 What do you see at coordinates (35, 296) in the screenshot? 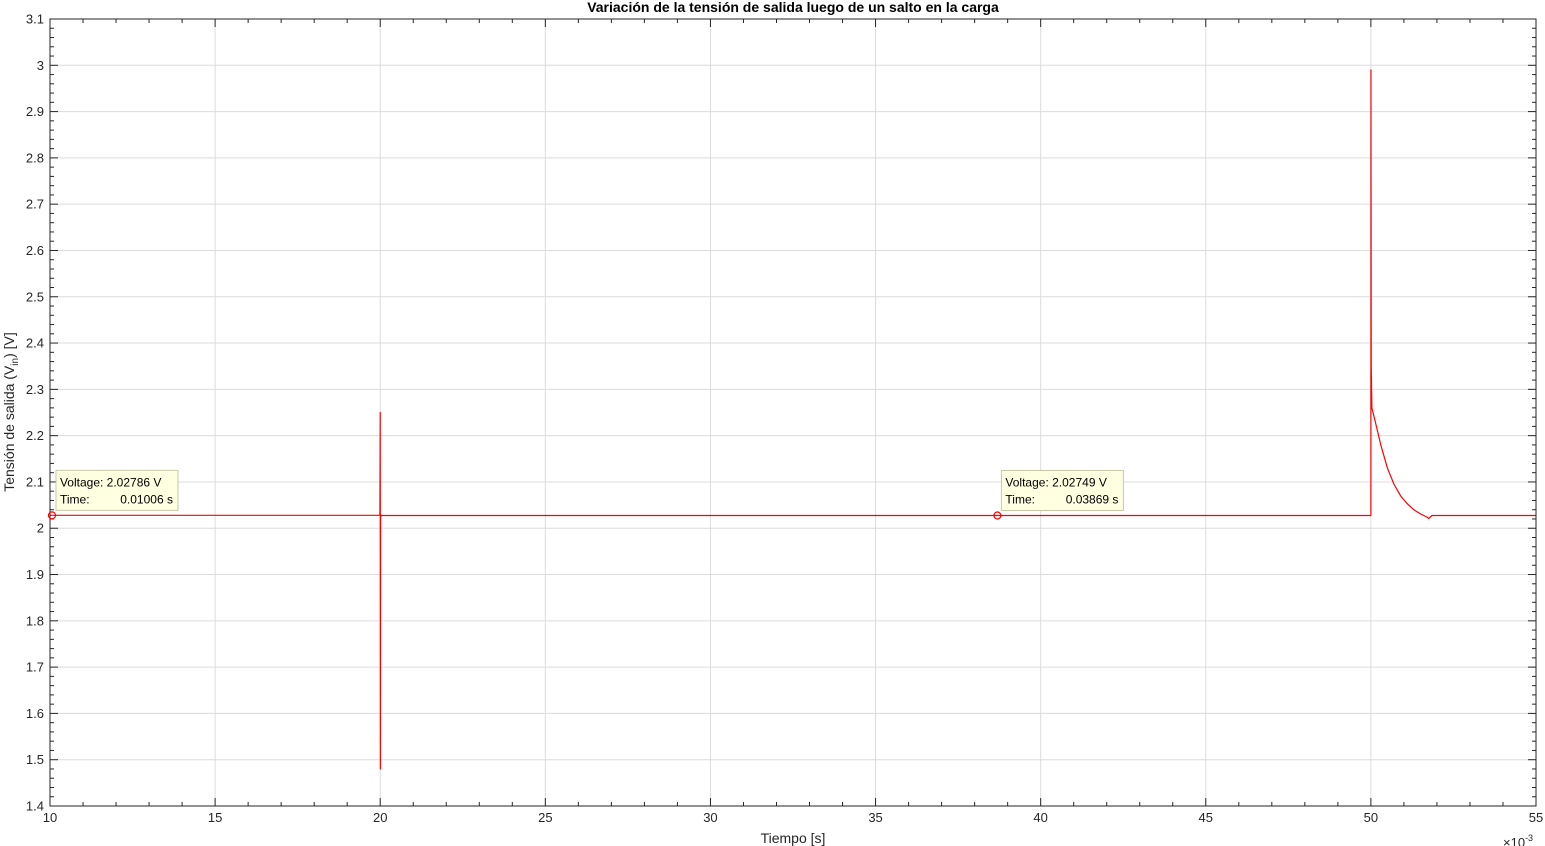
I see `y-tick-label: 2.5` at bounding box center [35, 296].